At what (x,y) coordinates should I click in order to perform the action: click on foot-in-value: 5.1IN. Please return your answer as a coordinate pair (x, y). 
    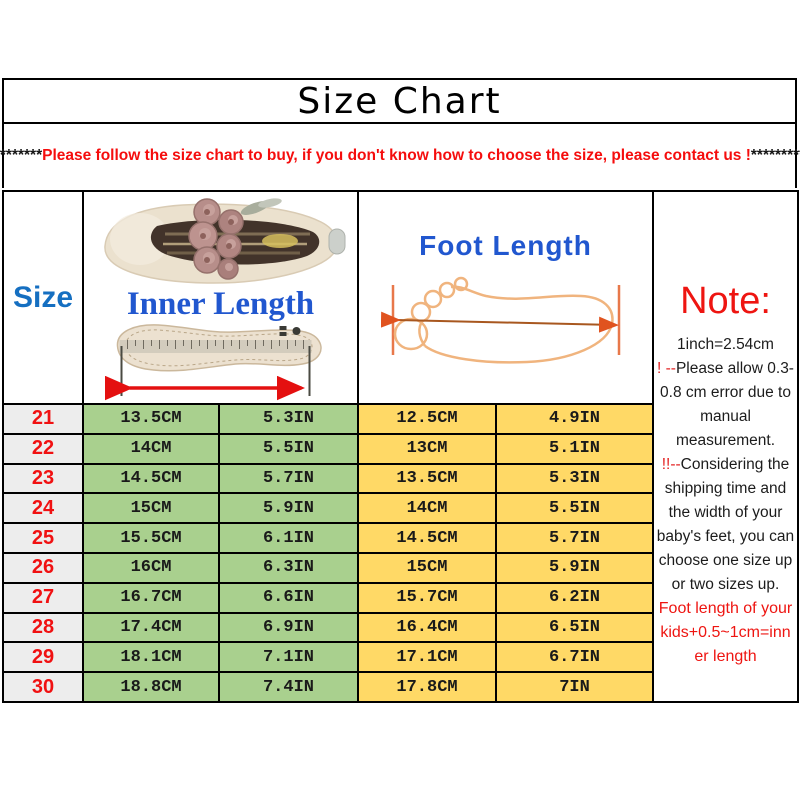
    Looking at the image, I should click on (574, 448).